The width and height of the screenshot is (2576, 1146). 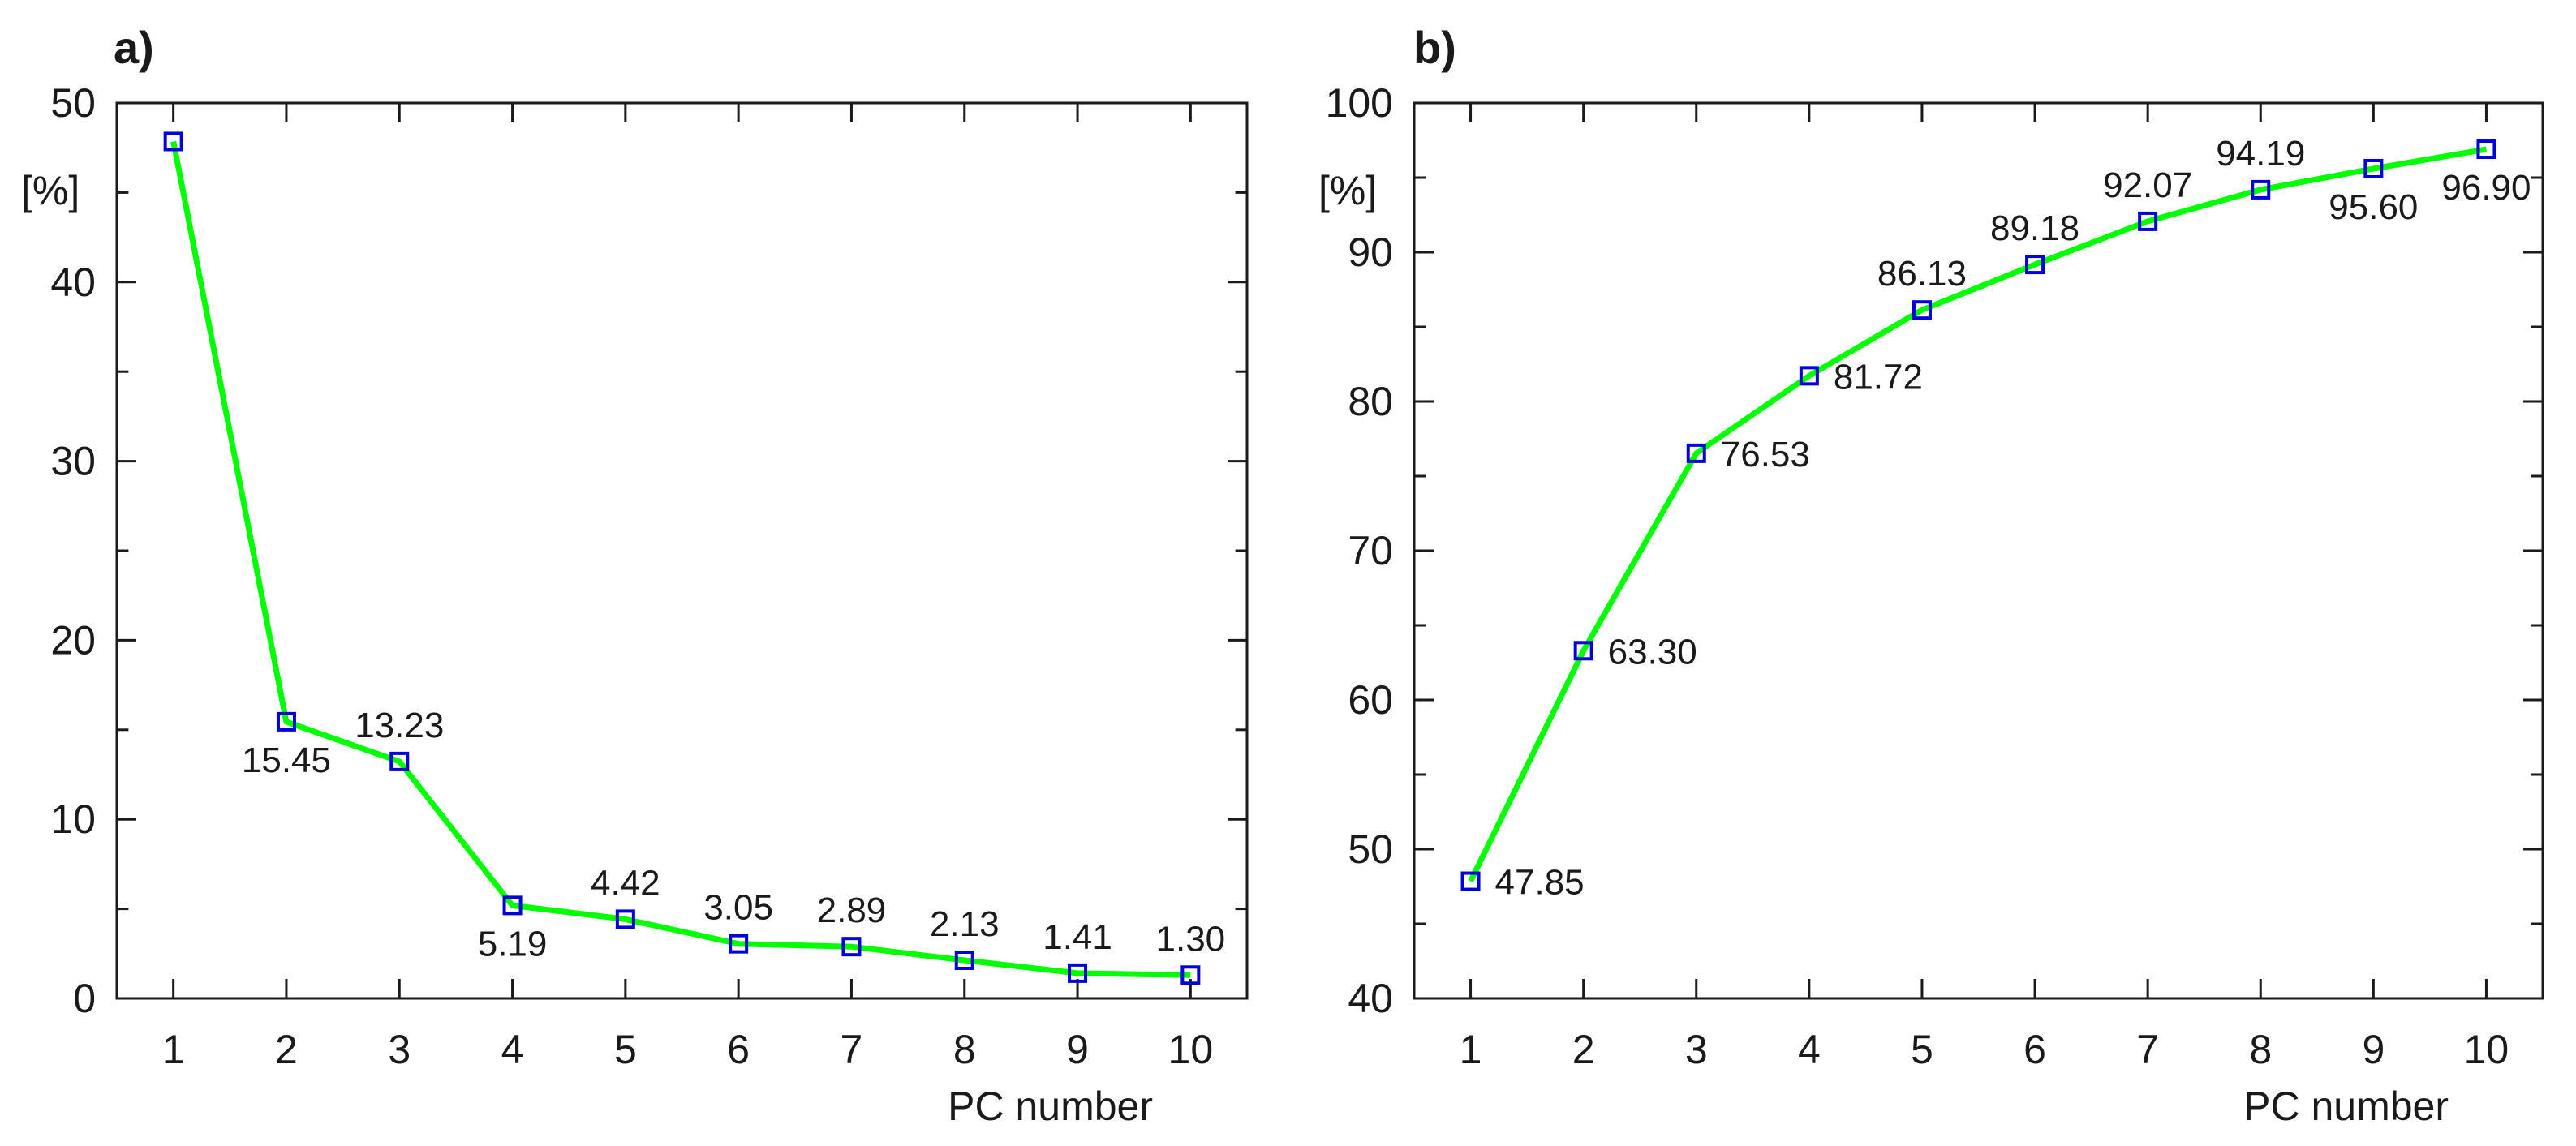 I want to click on y-tick-label: 60, so click(x=1370, y=700).